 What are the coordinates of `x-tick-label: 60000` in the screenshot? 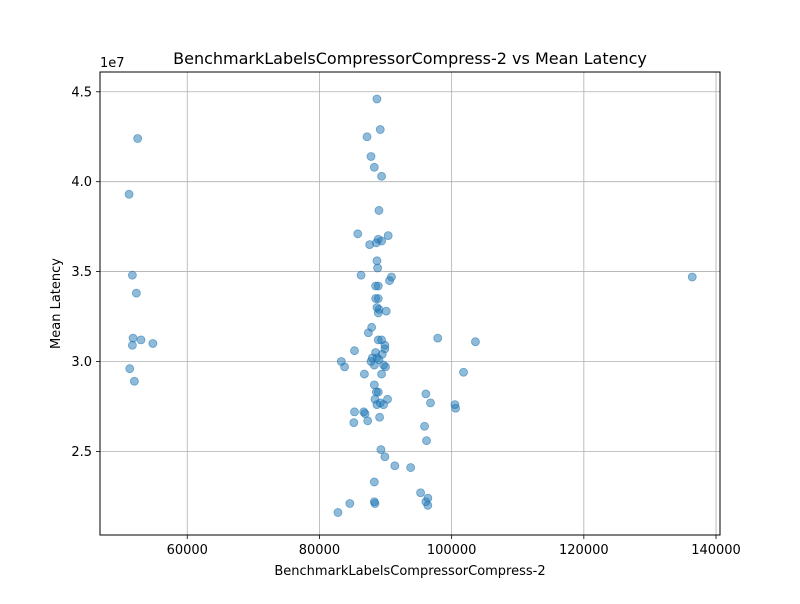 It's located at (187, 550).